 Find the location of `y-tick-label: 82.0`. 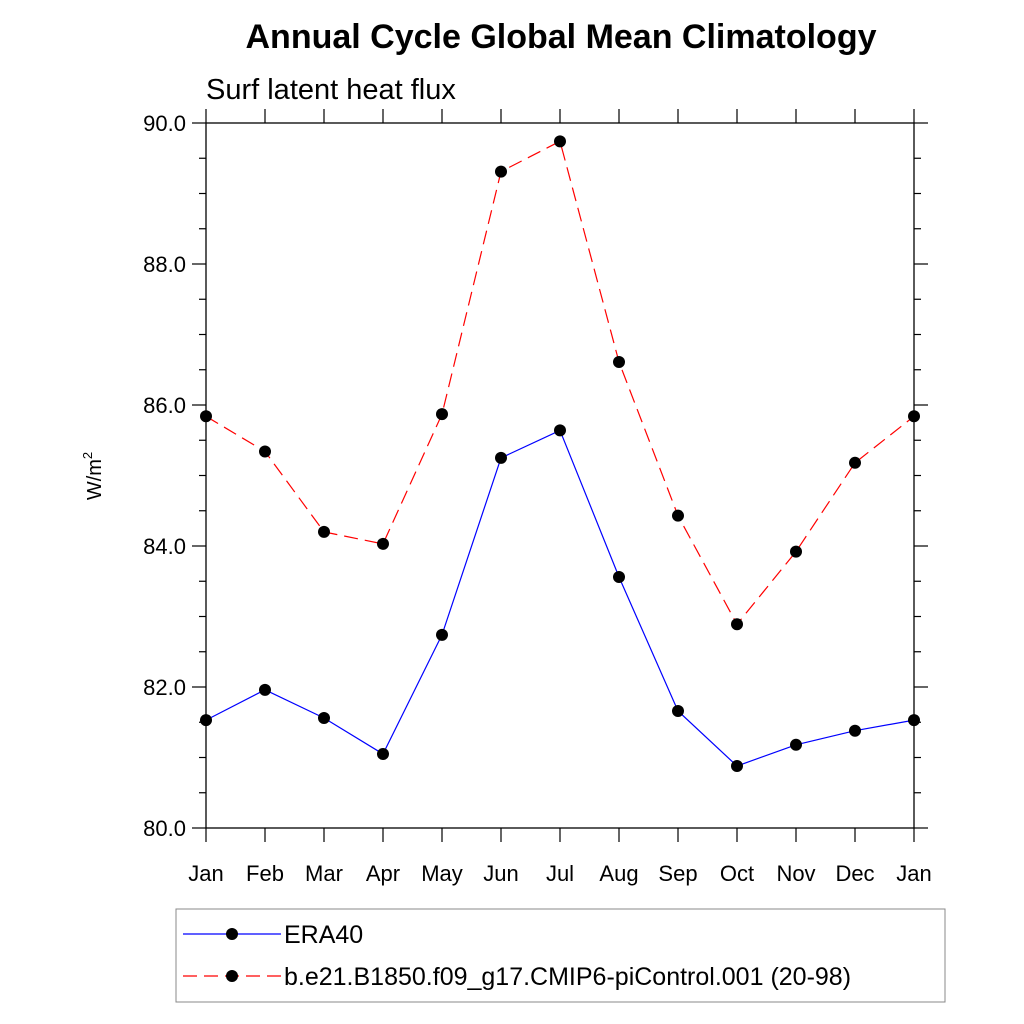

y-tick-label: 82.0 is located at coordinates (164, 687).